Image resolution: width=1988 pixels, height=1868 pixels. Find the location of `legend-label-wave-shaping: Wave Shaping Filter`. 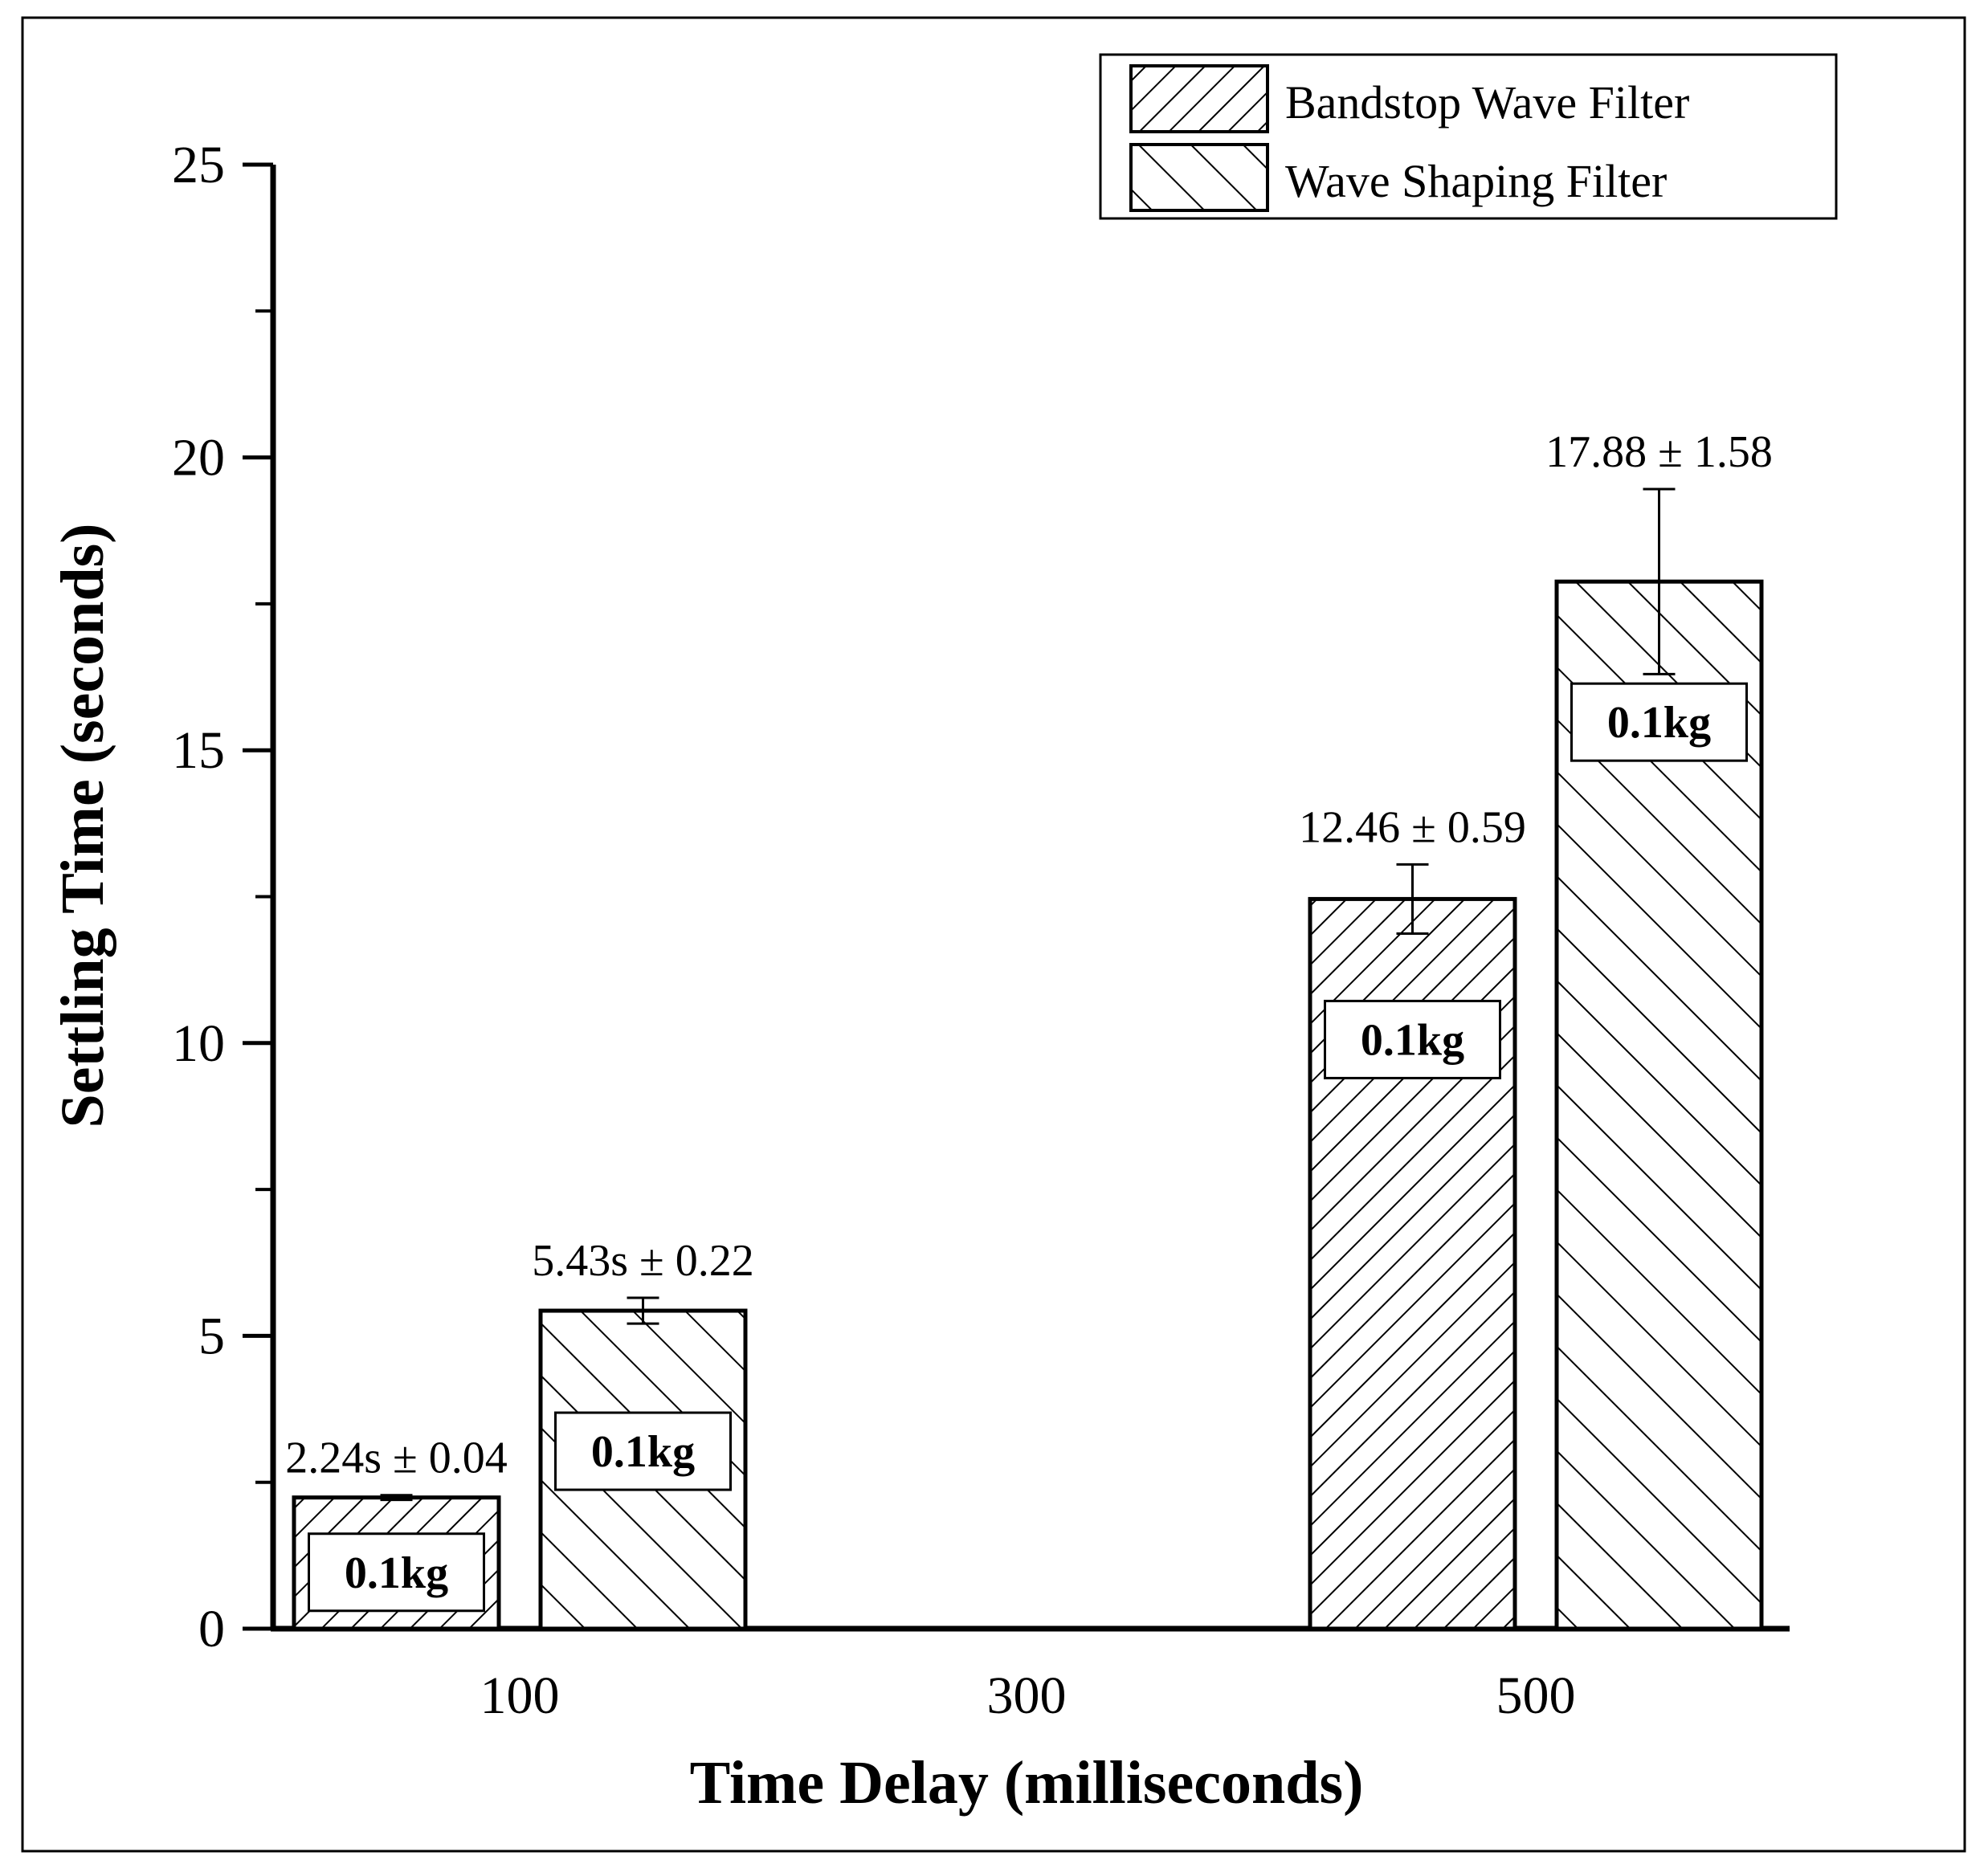

legend-label-wave-shaping: Wave Shaping Filter is located at coordinates (1476, 181).